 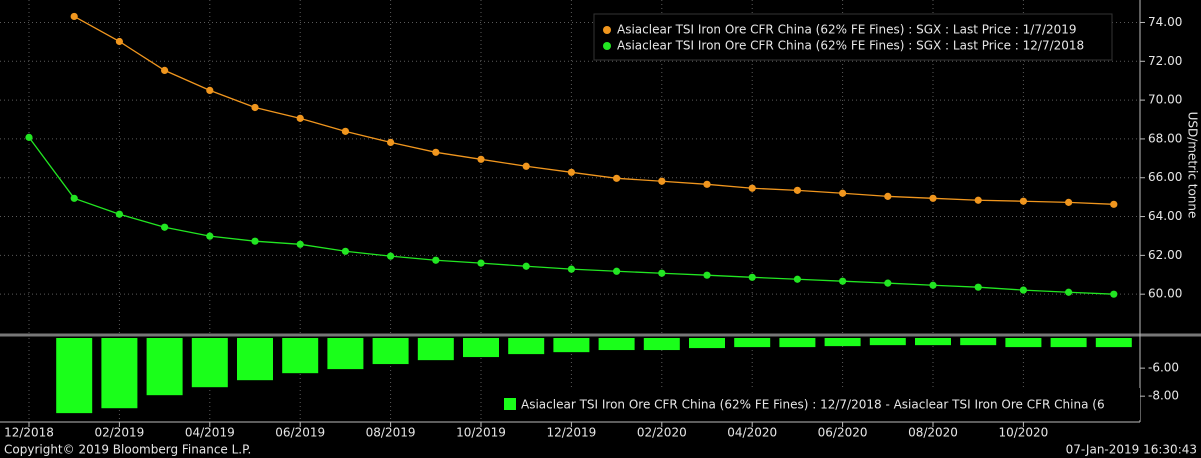 What do you see at coordinates (1131, 450) in the screenshot?
I see `timestamp: 07-Jan-2019 16:30:43` at bounding box center [1131, 450].